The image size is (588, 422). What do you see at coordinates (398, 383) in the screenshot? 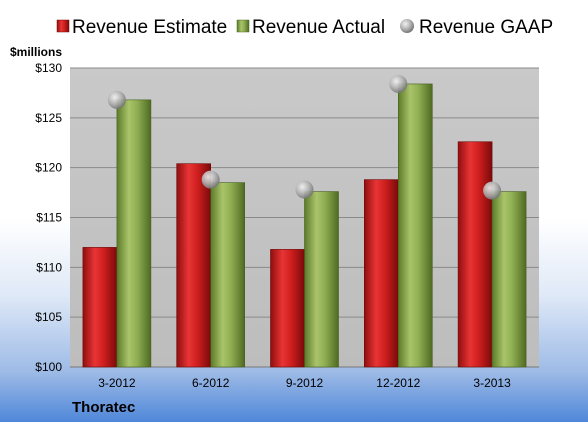
I see `x-tick-label: 12-2012` at bounding box center [398, 383].